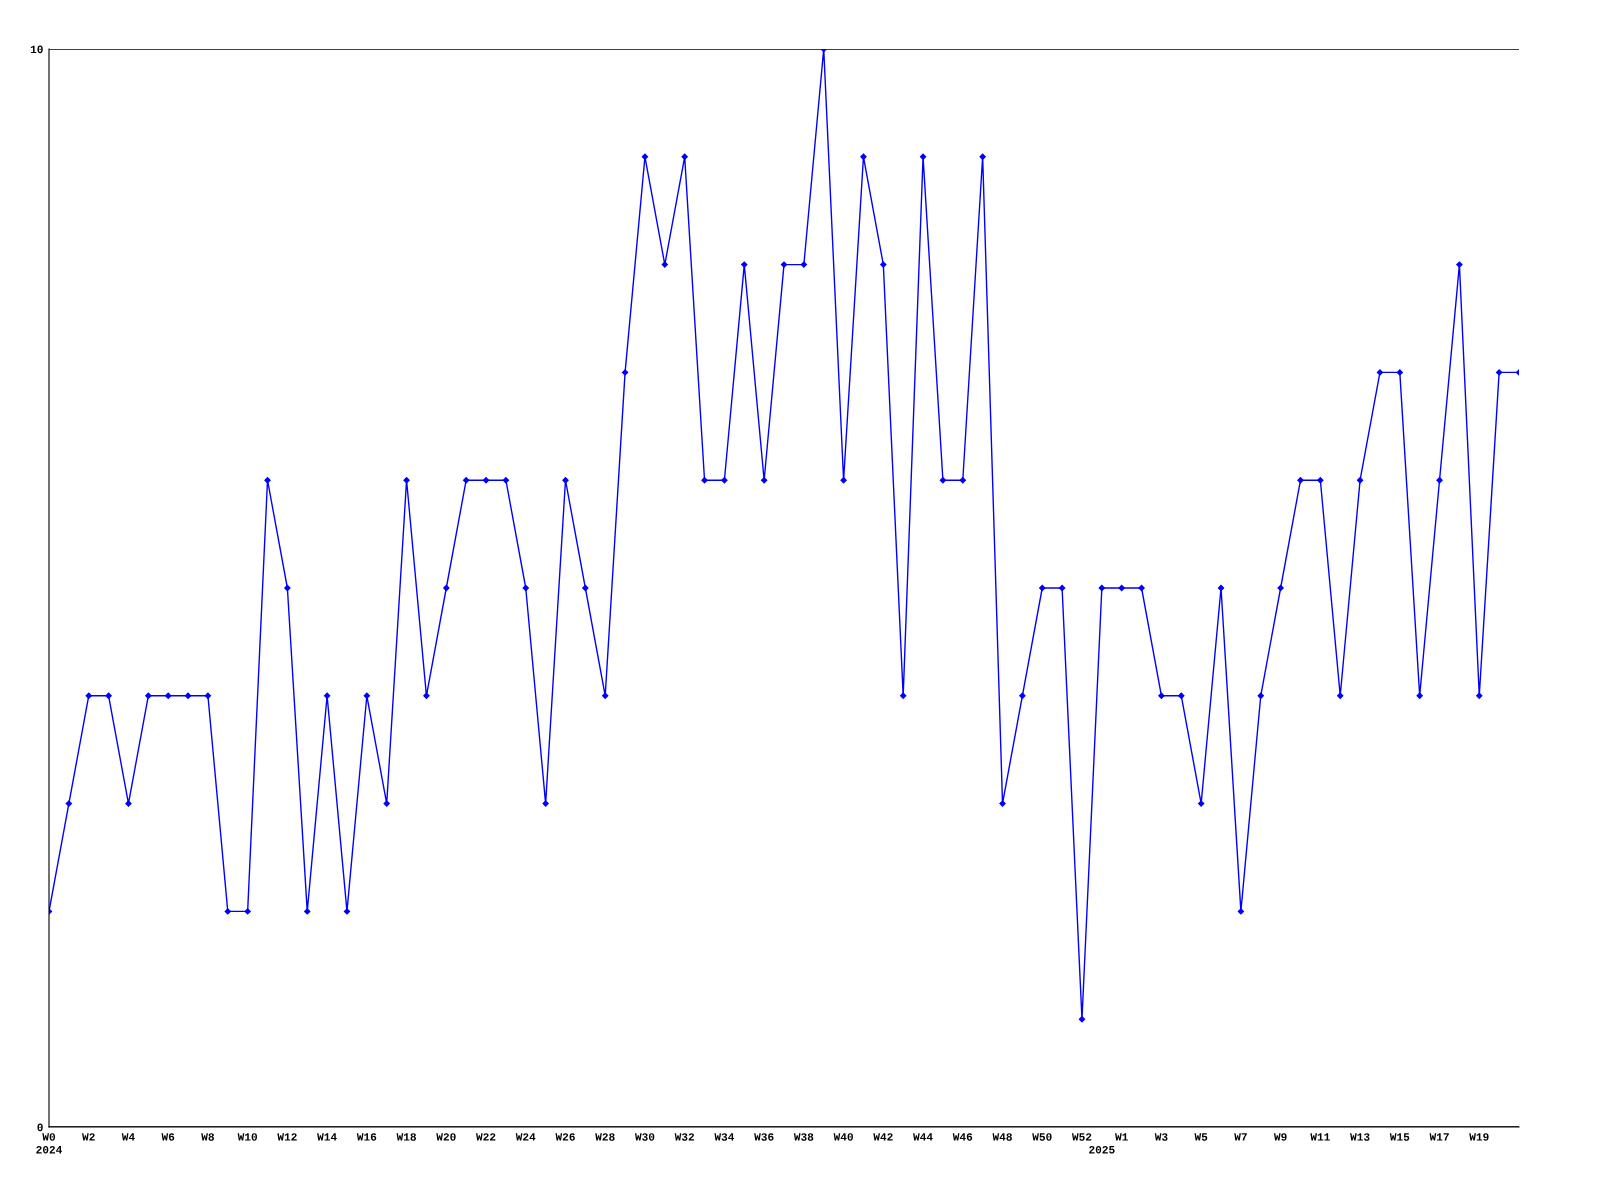  What do you see at coordinates (1439, 1137) in the screenshot?
I see `x-tick-label: W17` at bounding box center [1439, 1137].